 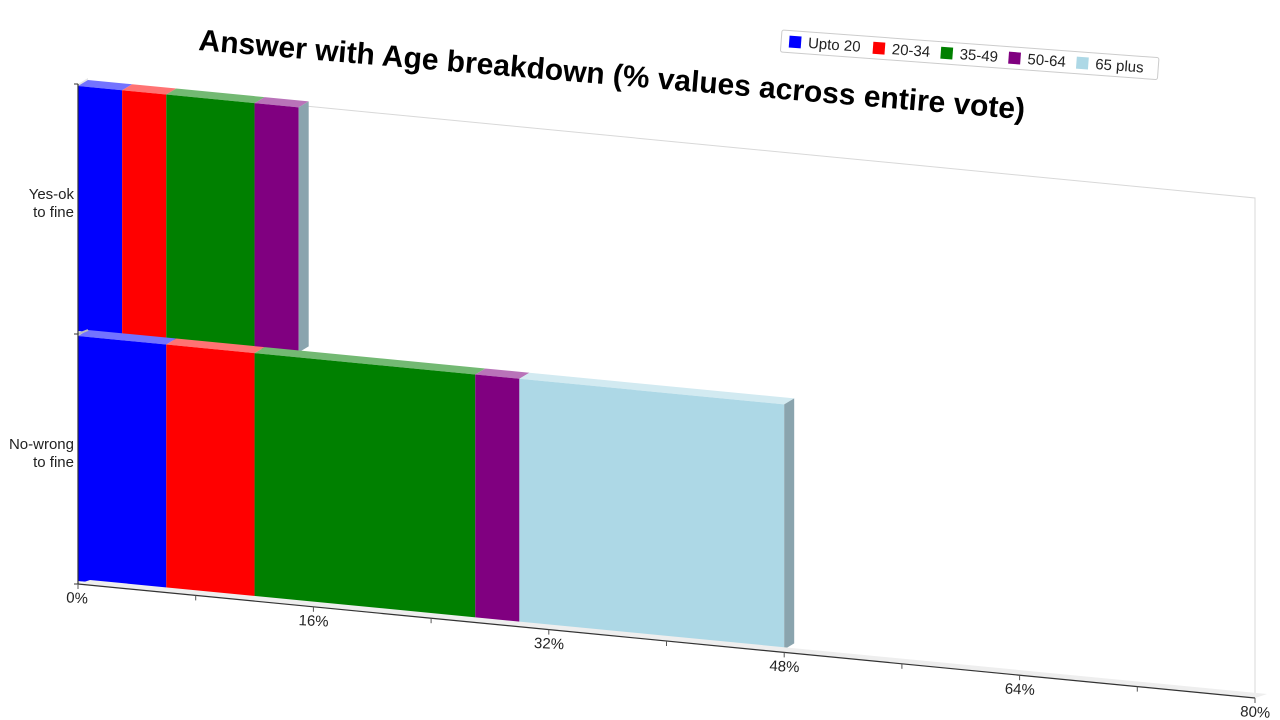 I want to click on x-tick-label-6: 80%, so click(x=1255, y=711).